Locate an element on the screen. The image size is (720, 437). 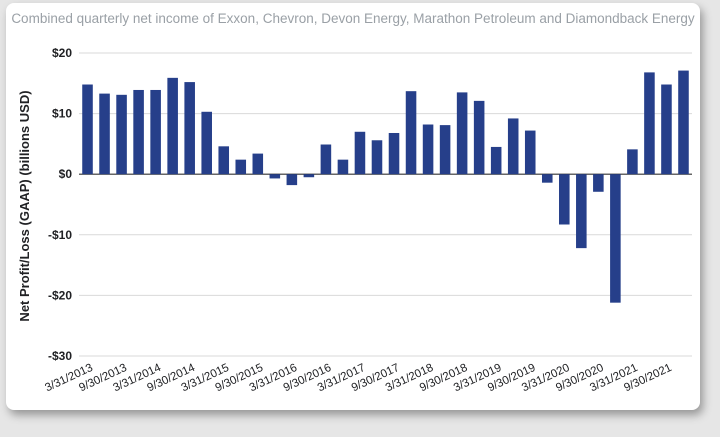
y-tick-label: $0 is located at coordinates (66, 174).